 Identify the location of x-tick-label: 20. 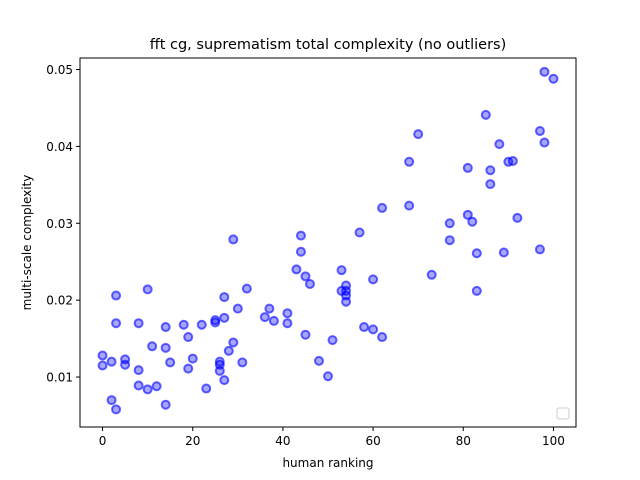
(192, 441).